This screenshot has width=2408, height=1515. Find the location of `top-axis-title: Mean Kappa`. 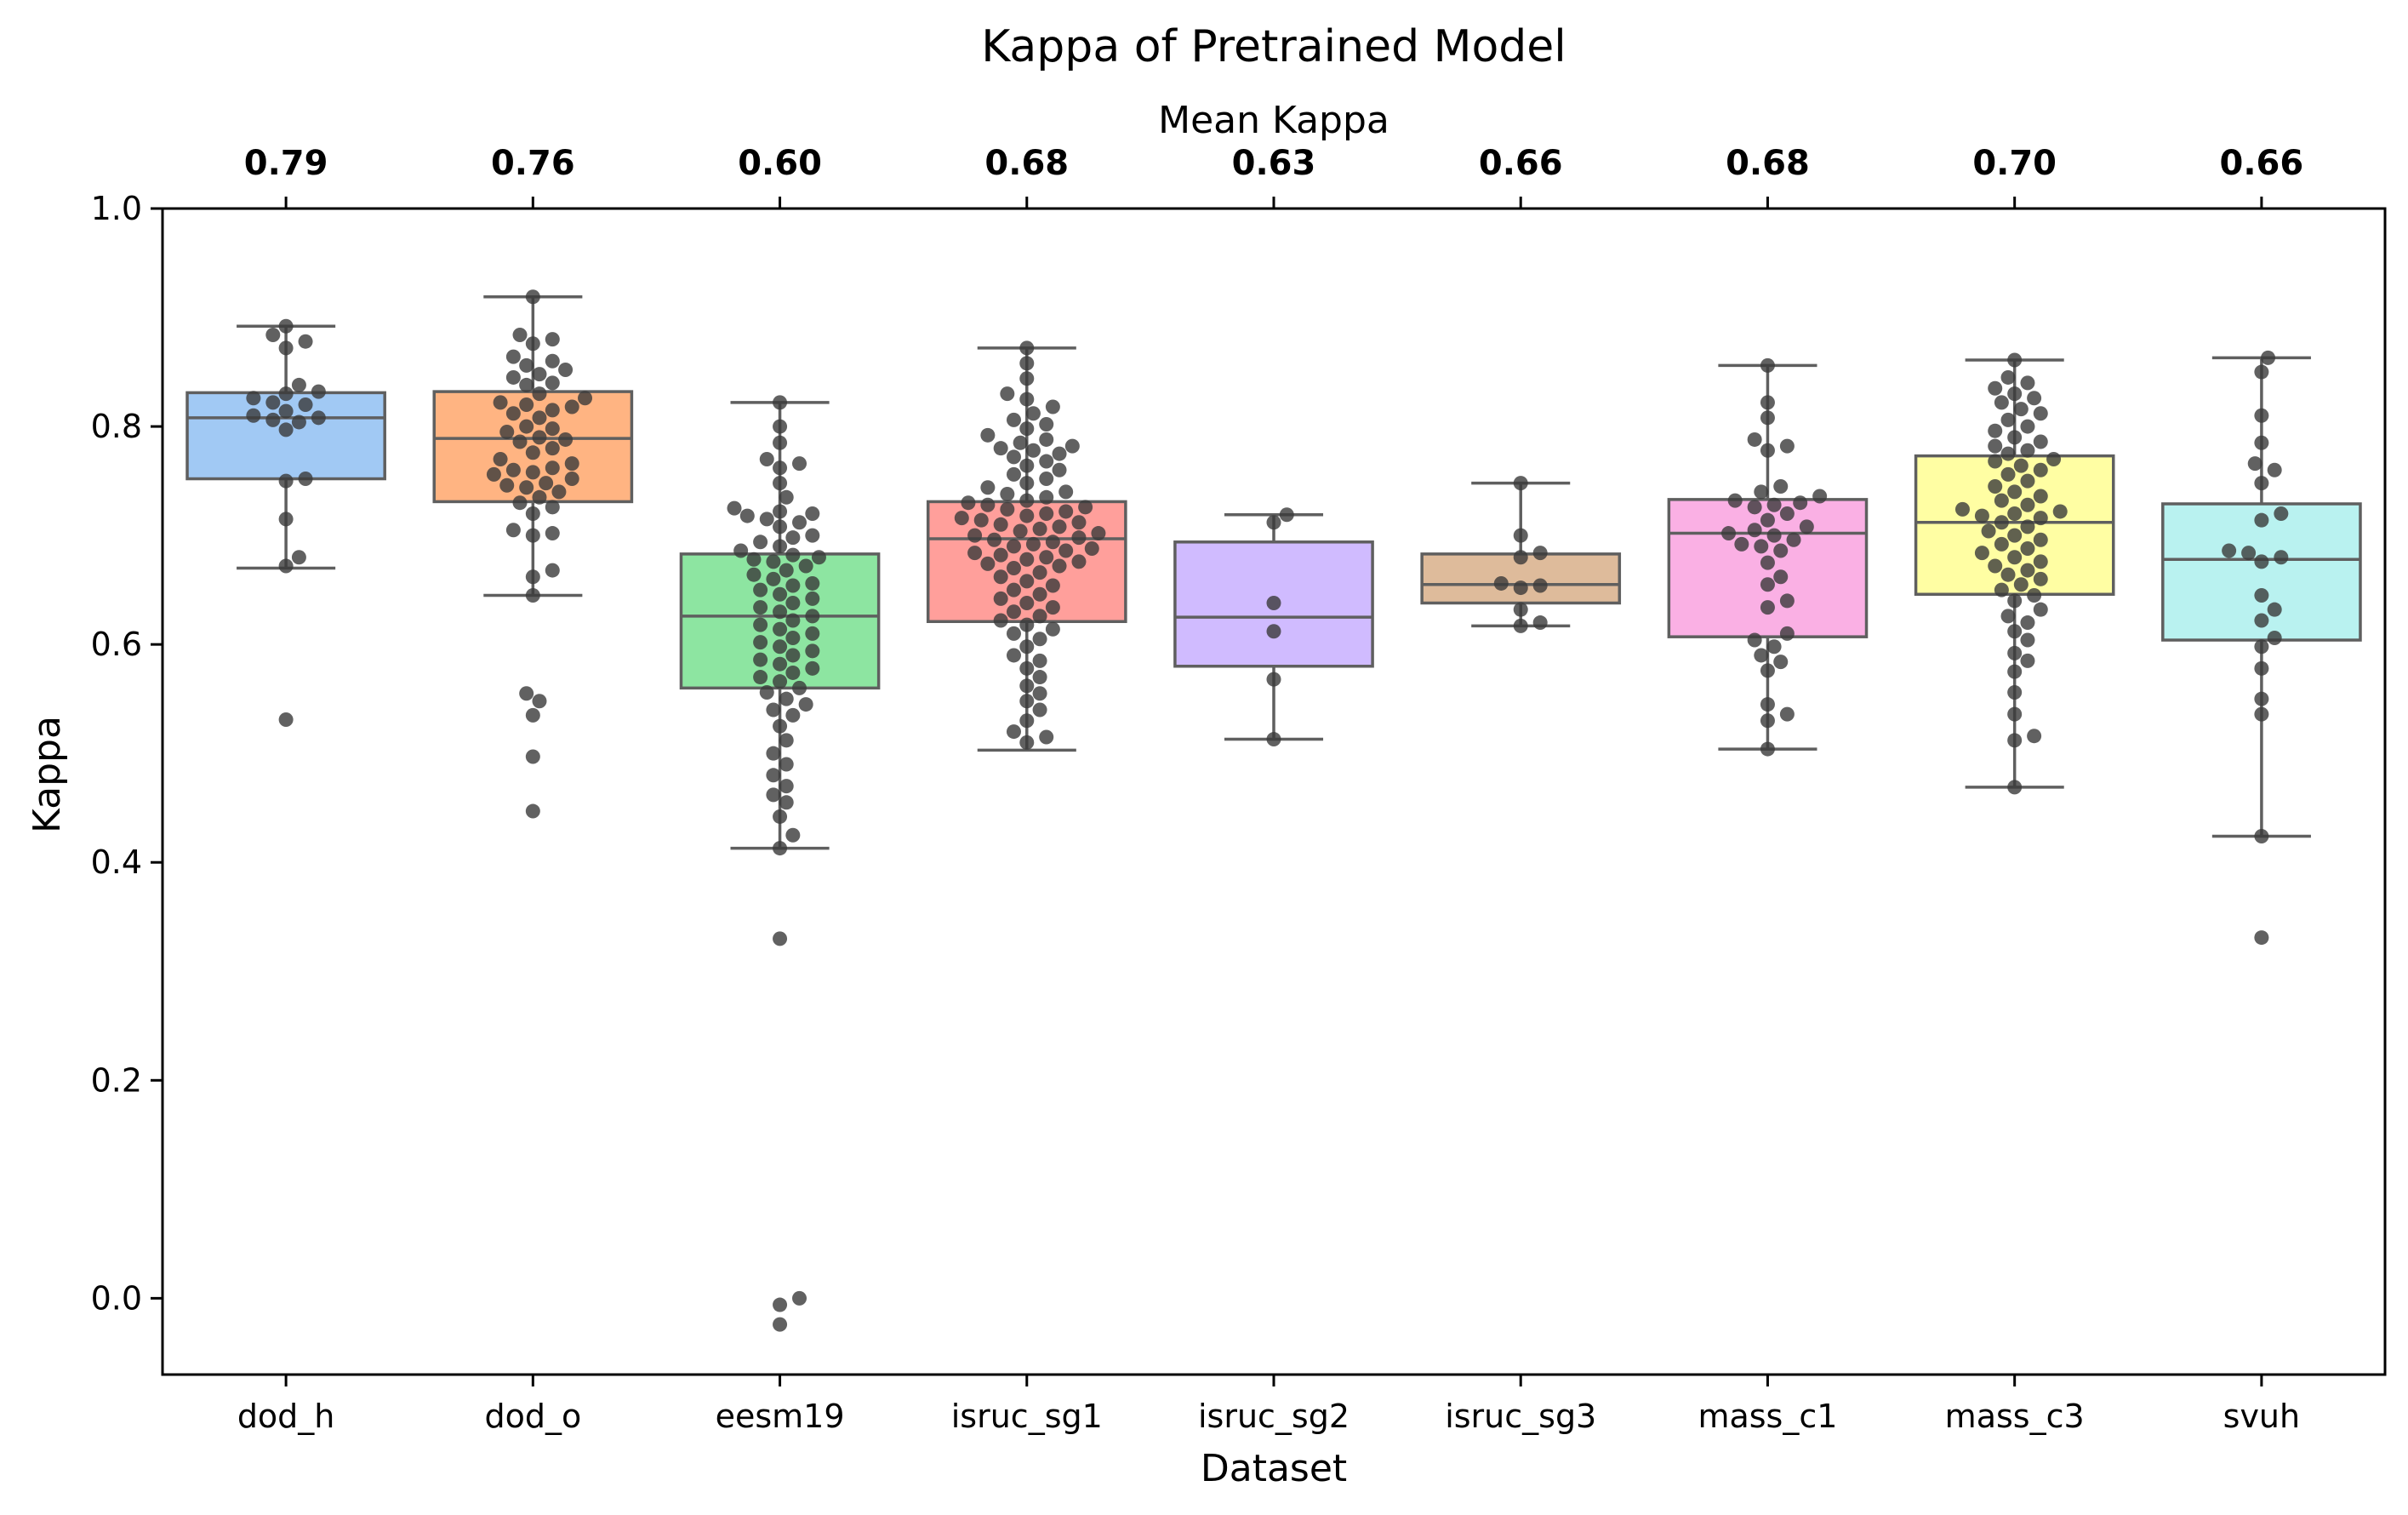

top-axis-title: Mean Kappa is located at coordinates (1273, 121).